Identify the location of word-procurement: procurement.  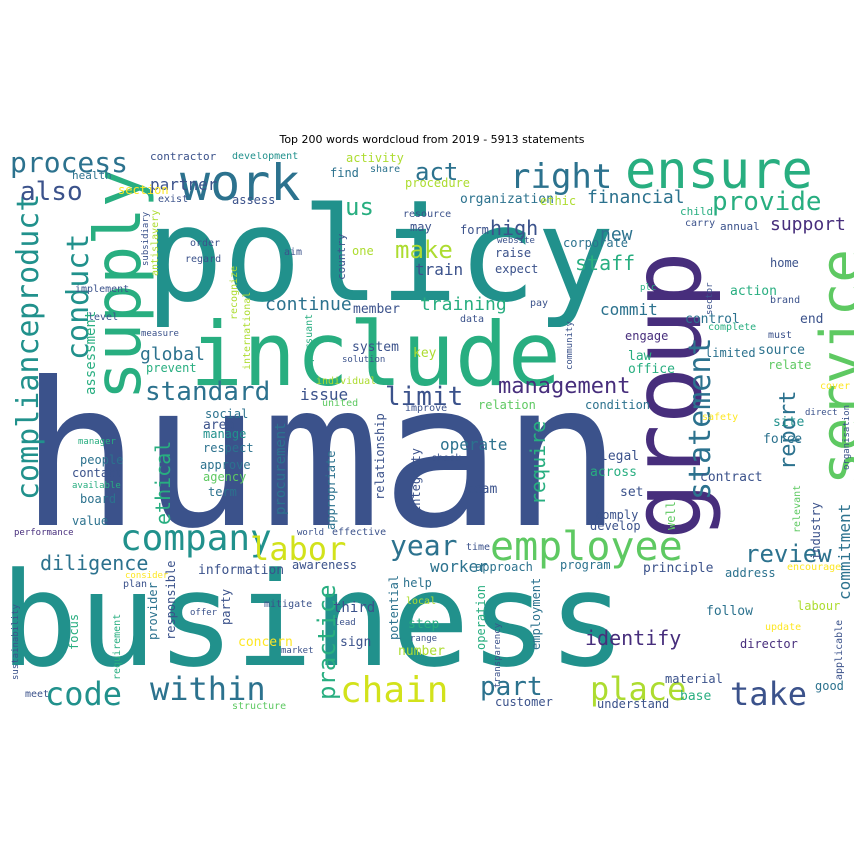
(281, 468).